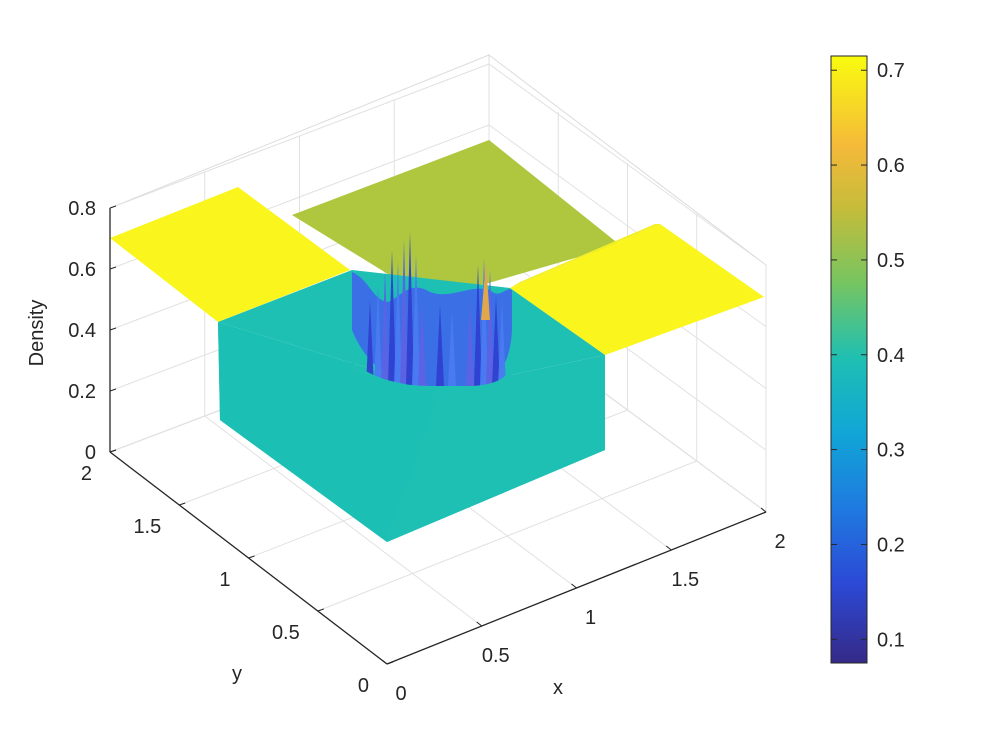 Image resolution: width=996 pixels, height=747 pixels. I want to click on z-tick-label: 0.4, so click(82, 331).